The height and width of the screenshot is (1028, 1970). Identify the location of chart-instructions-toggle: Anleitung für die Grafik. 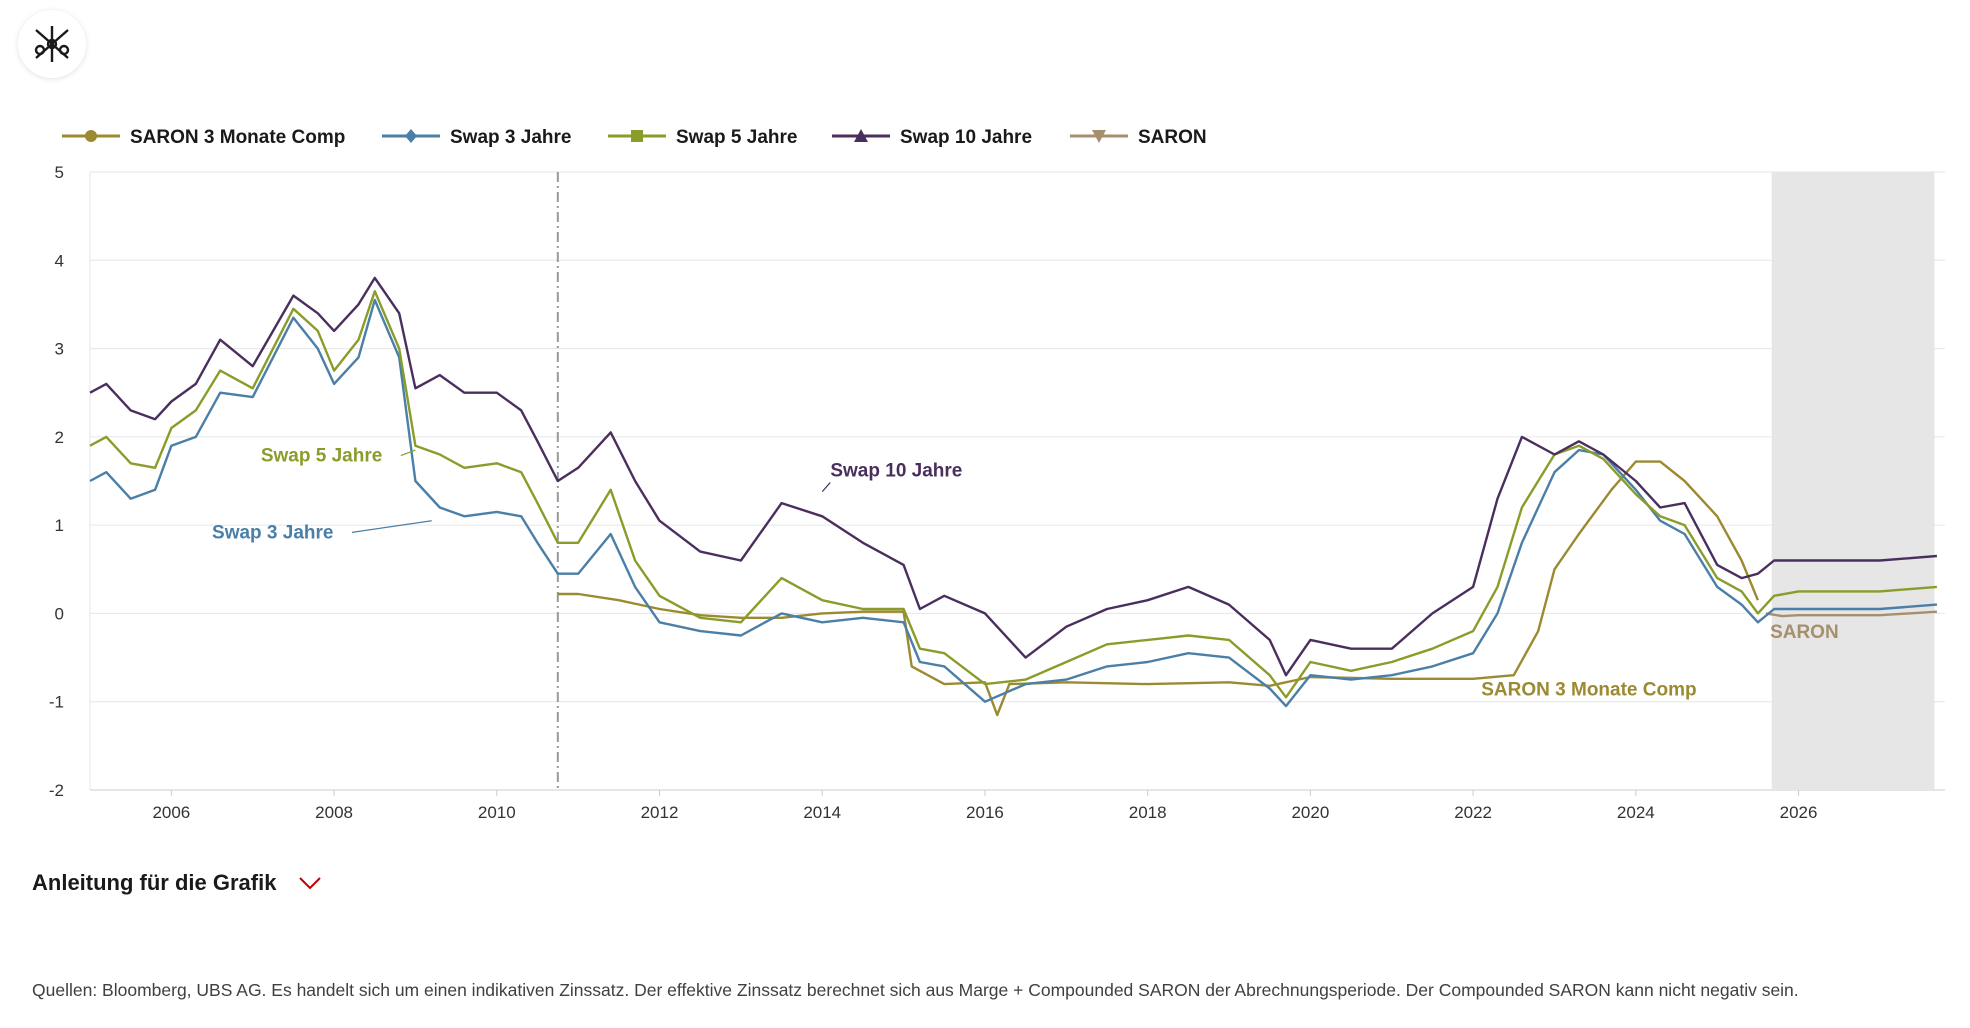
(177, 883).